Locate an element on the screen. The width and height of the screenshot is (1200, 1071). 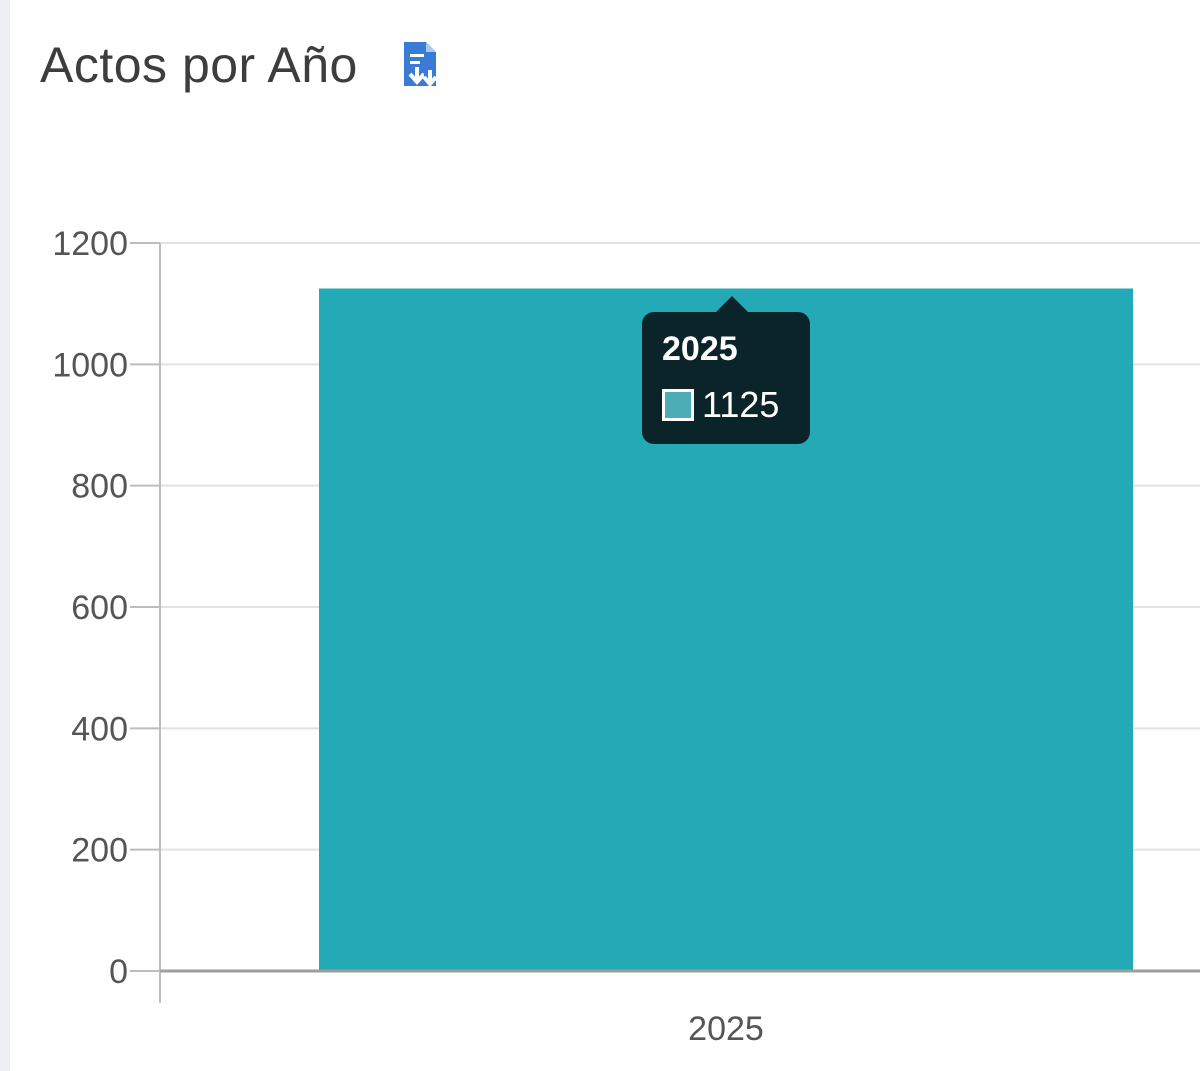
tooltip-color-swatch is located at coordinates (678, 405).